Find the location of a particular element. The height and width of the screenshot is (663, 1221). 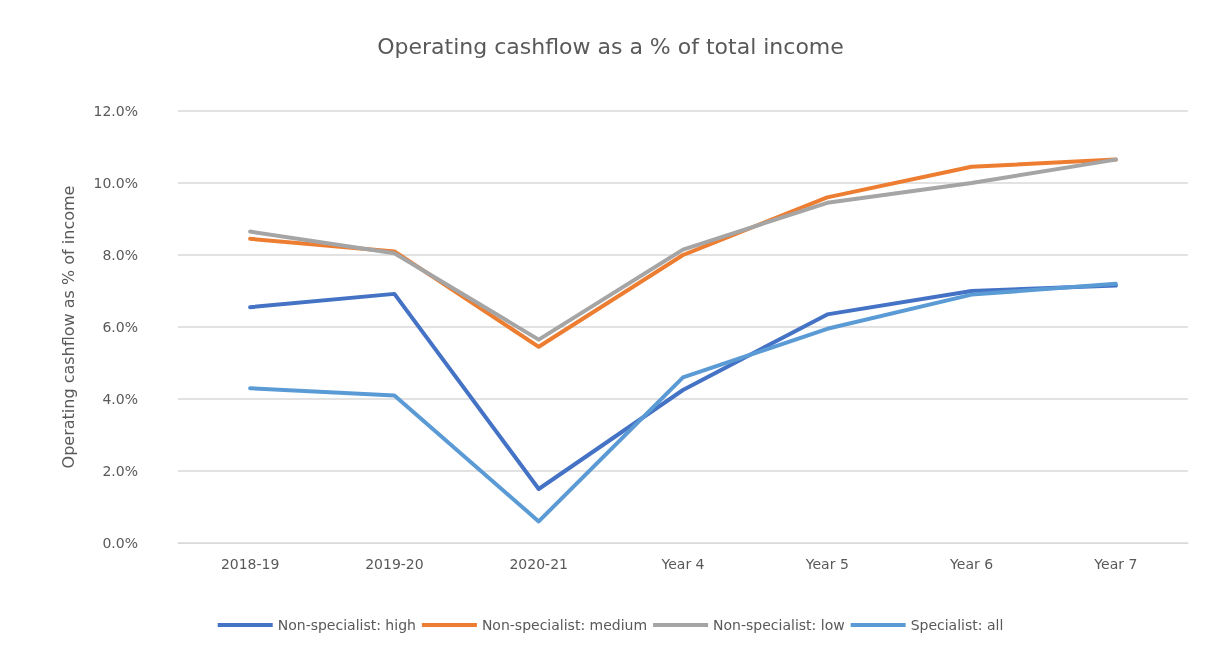

y-tick-label: 10.0% is located at coordinates (115, 183).